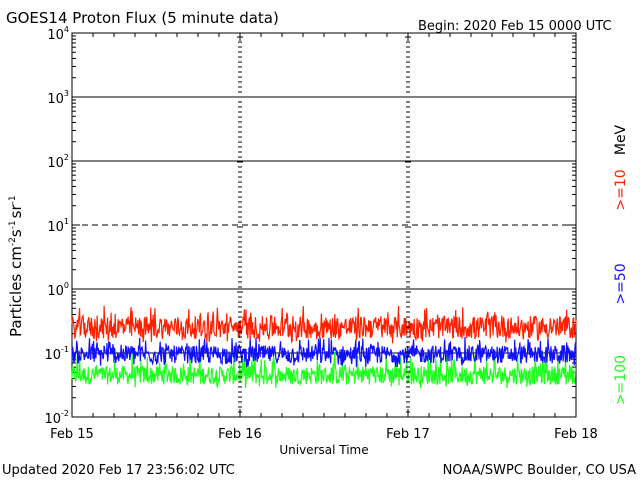  What do you see at coordinates (539, 470) in the screenshot?
I see `source-label: NOAA/SWPC Boulder, CO USA` at bounding box center [539, 470].